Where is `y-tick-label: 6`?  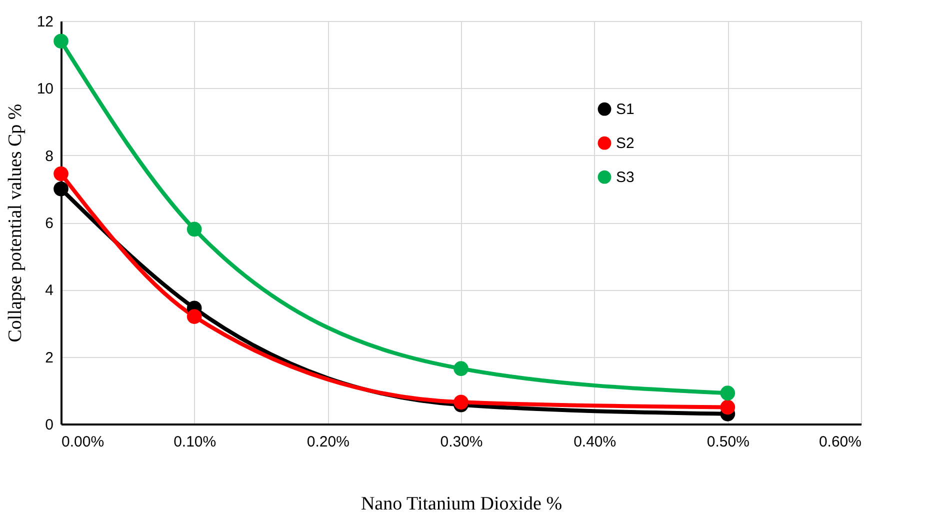 y-tick-label: 6 is located at coordinates (49, 223).